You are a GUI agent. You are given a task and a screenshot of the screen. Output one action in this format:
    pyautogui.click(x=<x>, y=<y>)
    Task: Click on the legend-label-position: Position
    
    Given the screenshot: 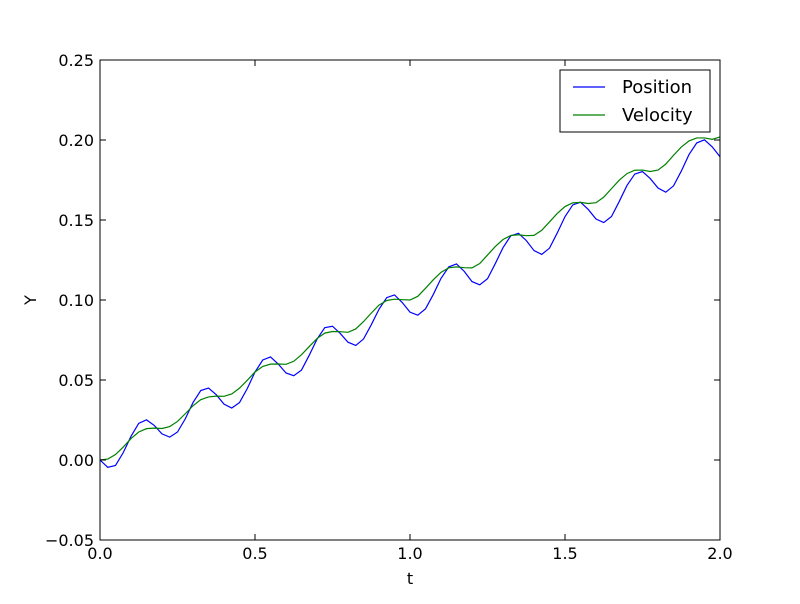 What is the action you would take?
    pyautogui.click(x=657, y=87)
    